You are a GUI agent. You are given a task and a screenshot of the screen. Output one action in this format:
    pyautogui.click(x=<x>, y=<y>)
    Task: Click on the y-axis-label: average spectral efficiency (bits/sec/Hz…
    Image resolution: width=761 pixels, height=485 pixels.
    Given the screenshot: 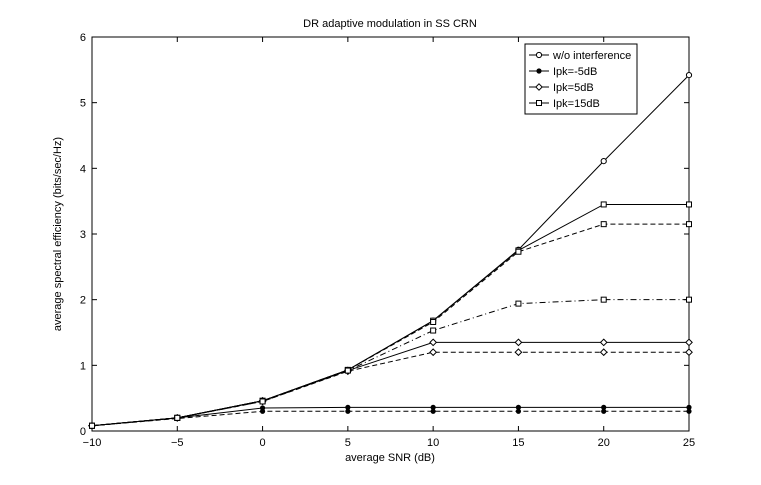 What is the action you would take?
    pyautogui.click(x=58, y=234)
    